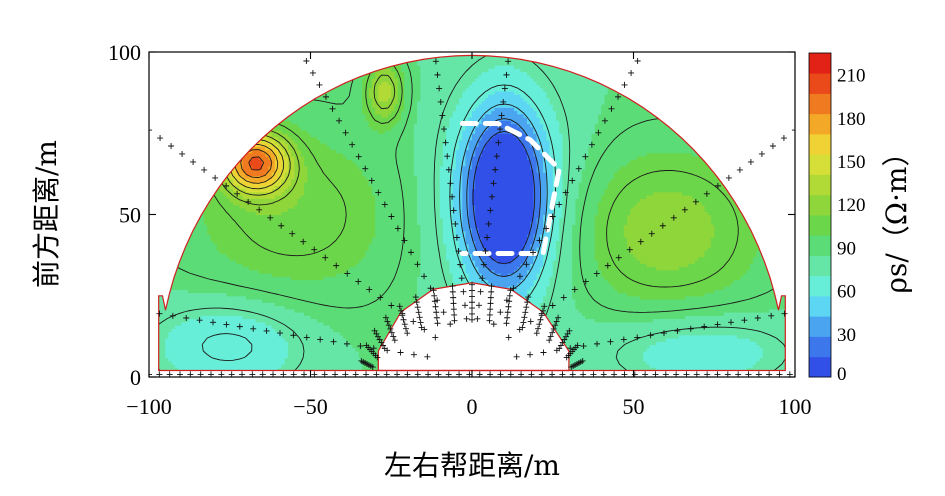 This screenshot has width=945, height=496. I want to click on colorbar-label: ρs/（Ω·m）, so click(896, 216).